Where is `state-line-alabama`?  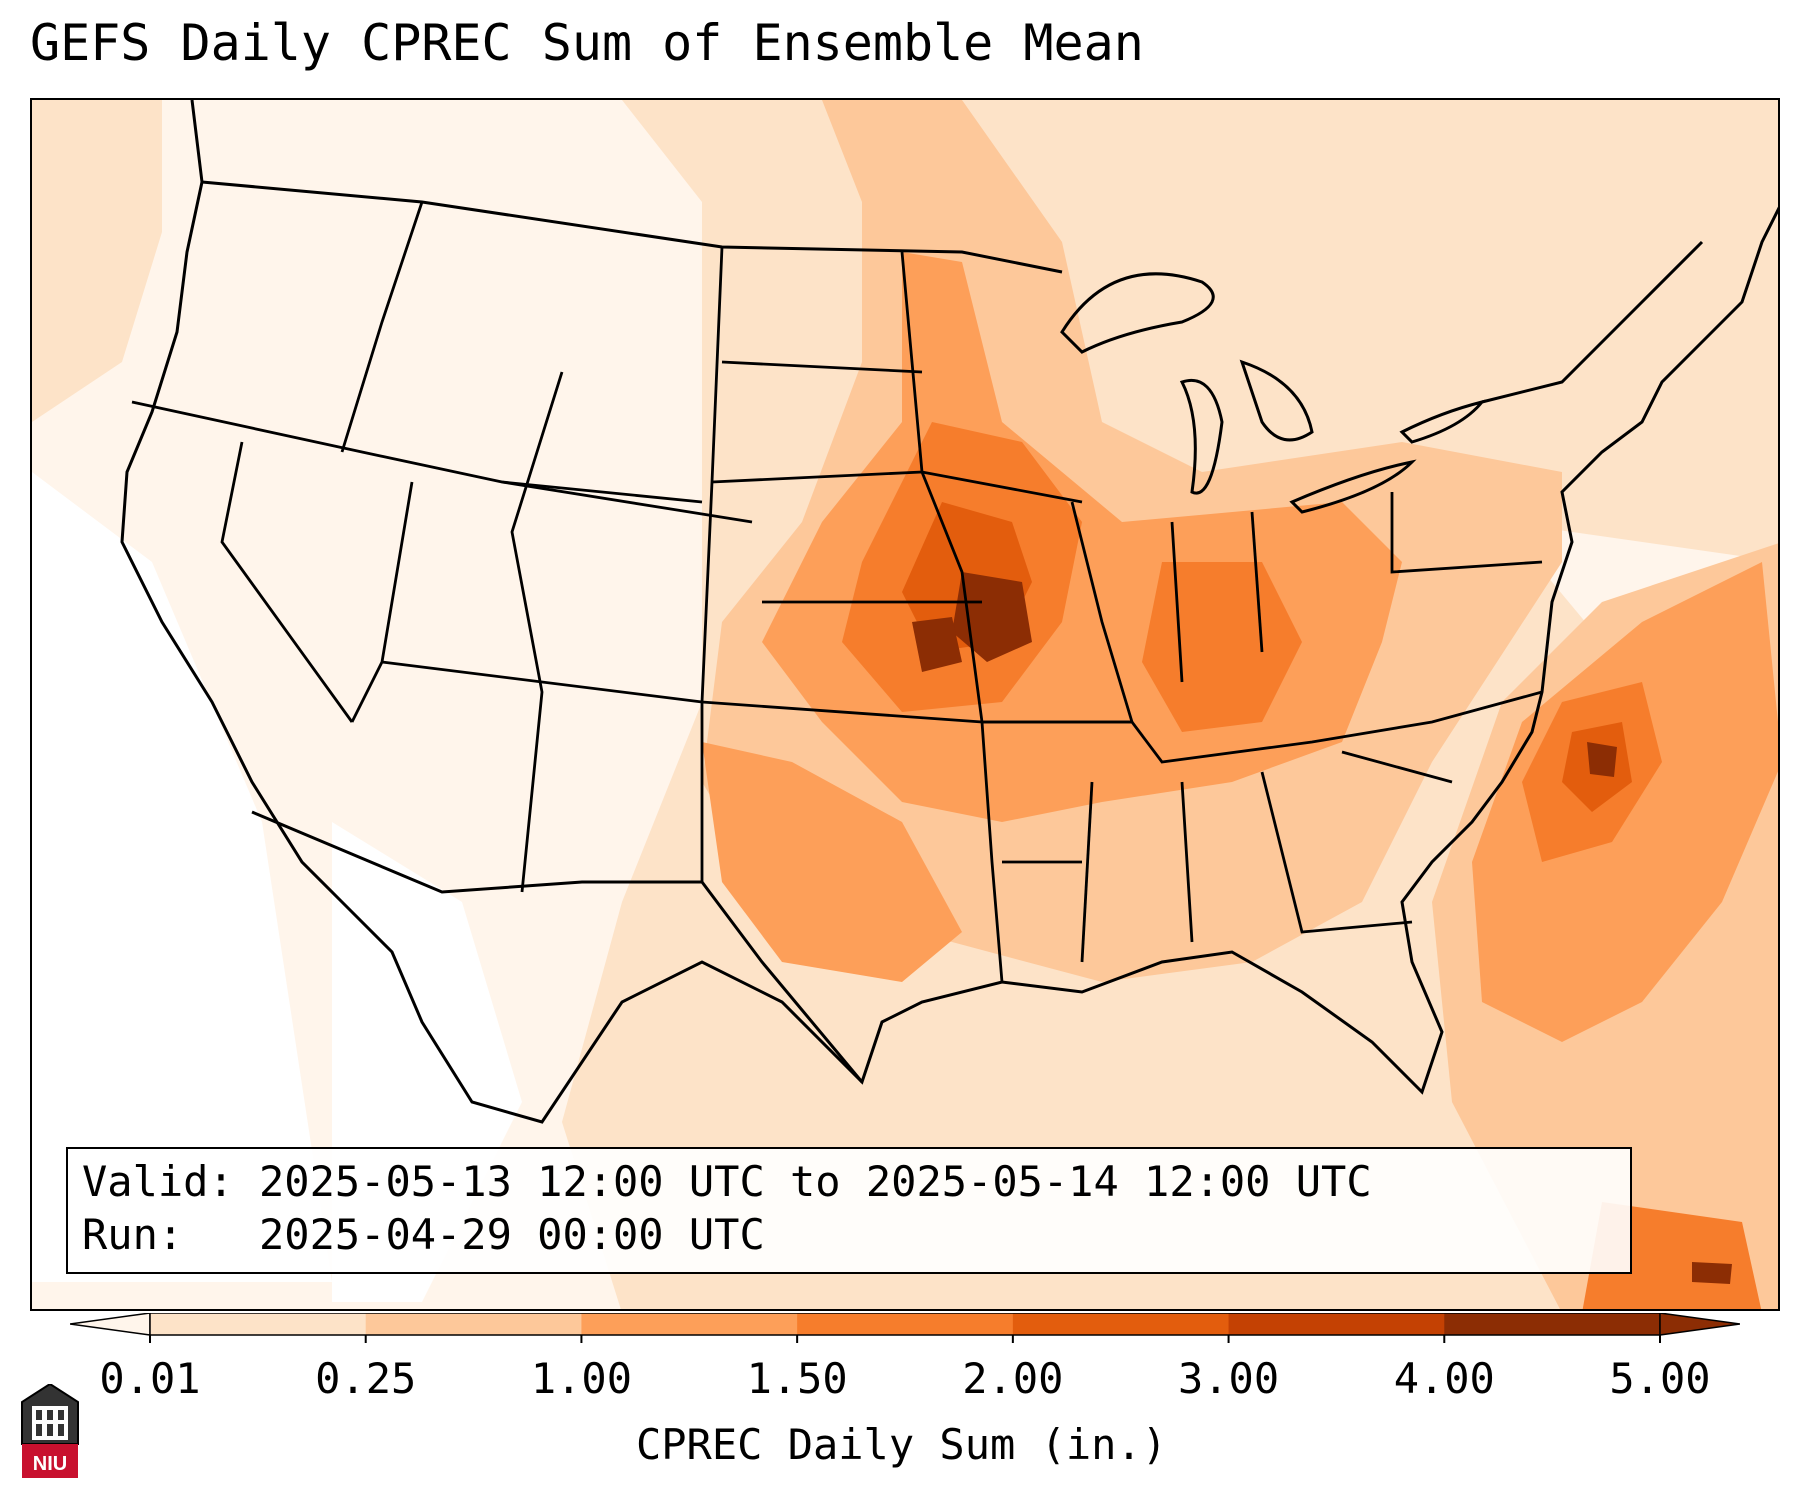 state-line-alabama is located at coordinates (1187, 862).